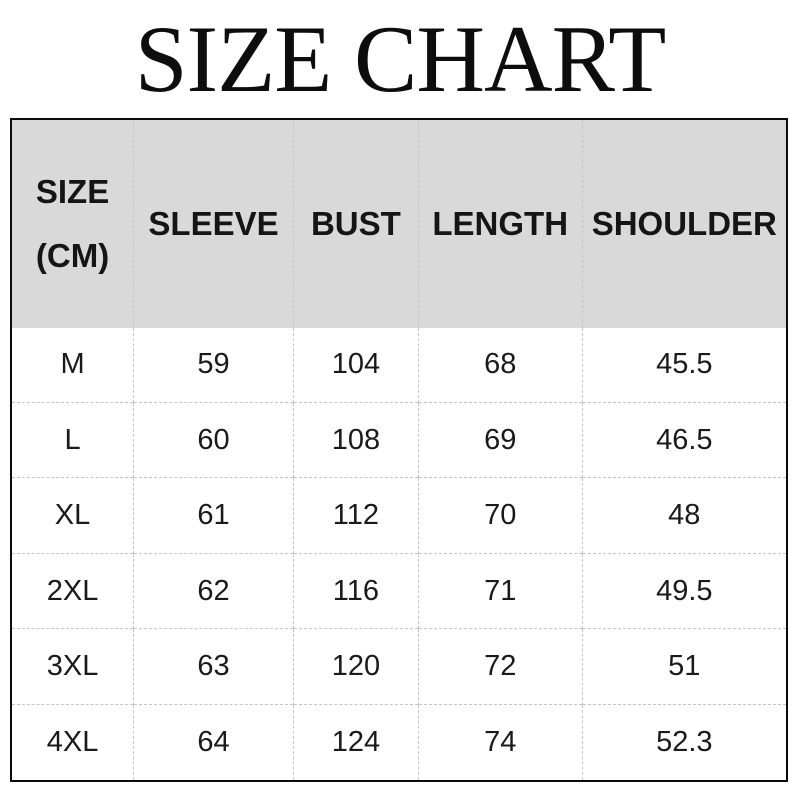 The width and height of the screenshot is (800, 800). Describe the element at coordinates (684, 439) in the screenshot. I see `cell-shoulder: 46.5` at that location.